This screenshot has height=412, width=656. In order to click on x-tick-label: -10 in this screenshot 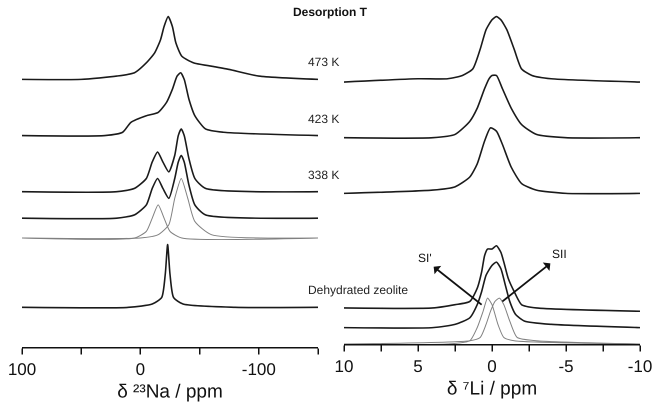, I will do `click(640, 366)`.